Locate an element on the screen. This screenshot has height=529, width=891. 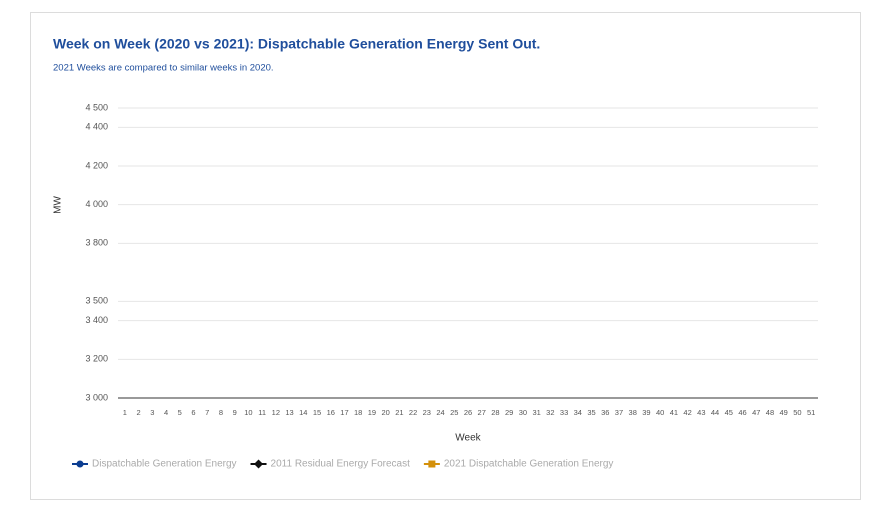
x-tick-label: 11 is located at coordinates (262, 412).